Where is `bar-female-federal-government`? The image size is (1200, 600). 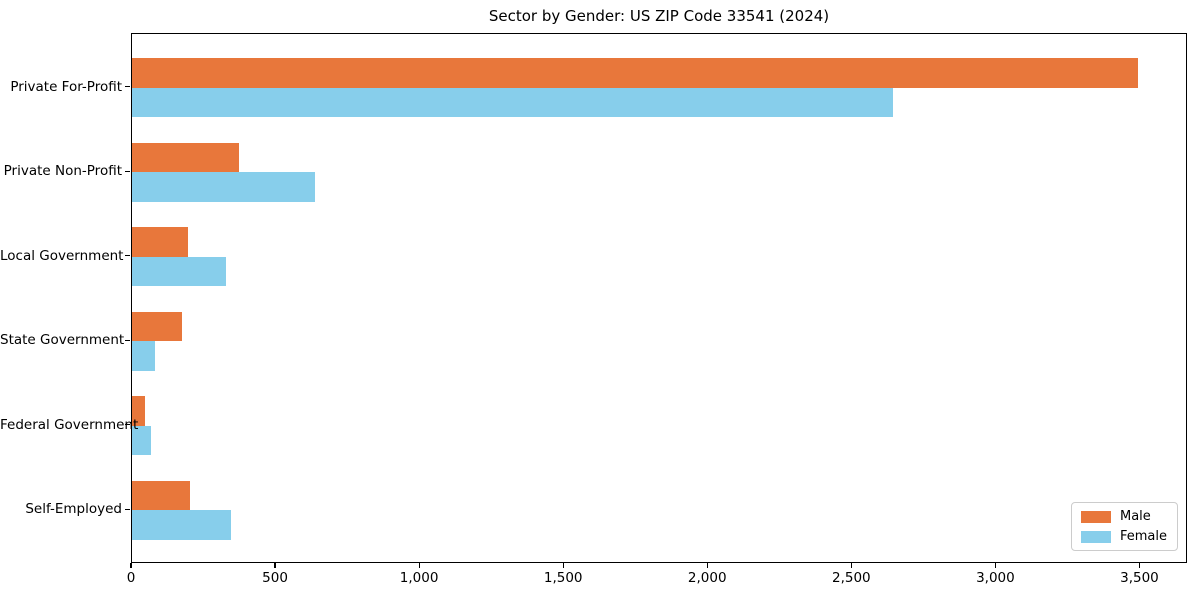 bar-female-federal-government is located at coordinates (141, 440).